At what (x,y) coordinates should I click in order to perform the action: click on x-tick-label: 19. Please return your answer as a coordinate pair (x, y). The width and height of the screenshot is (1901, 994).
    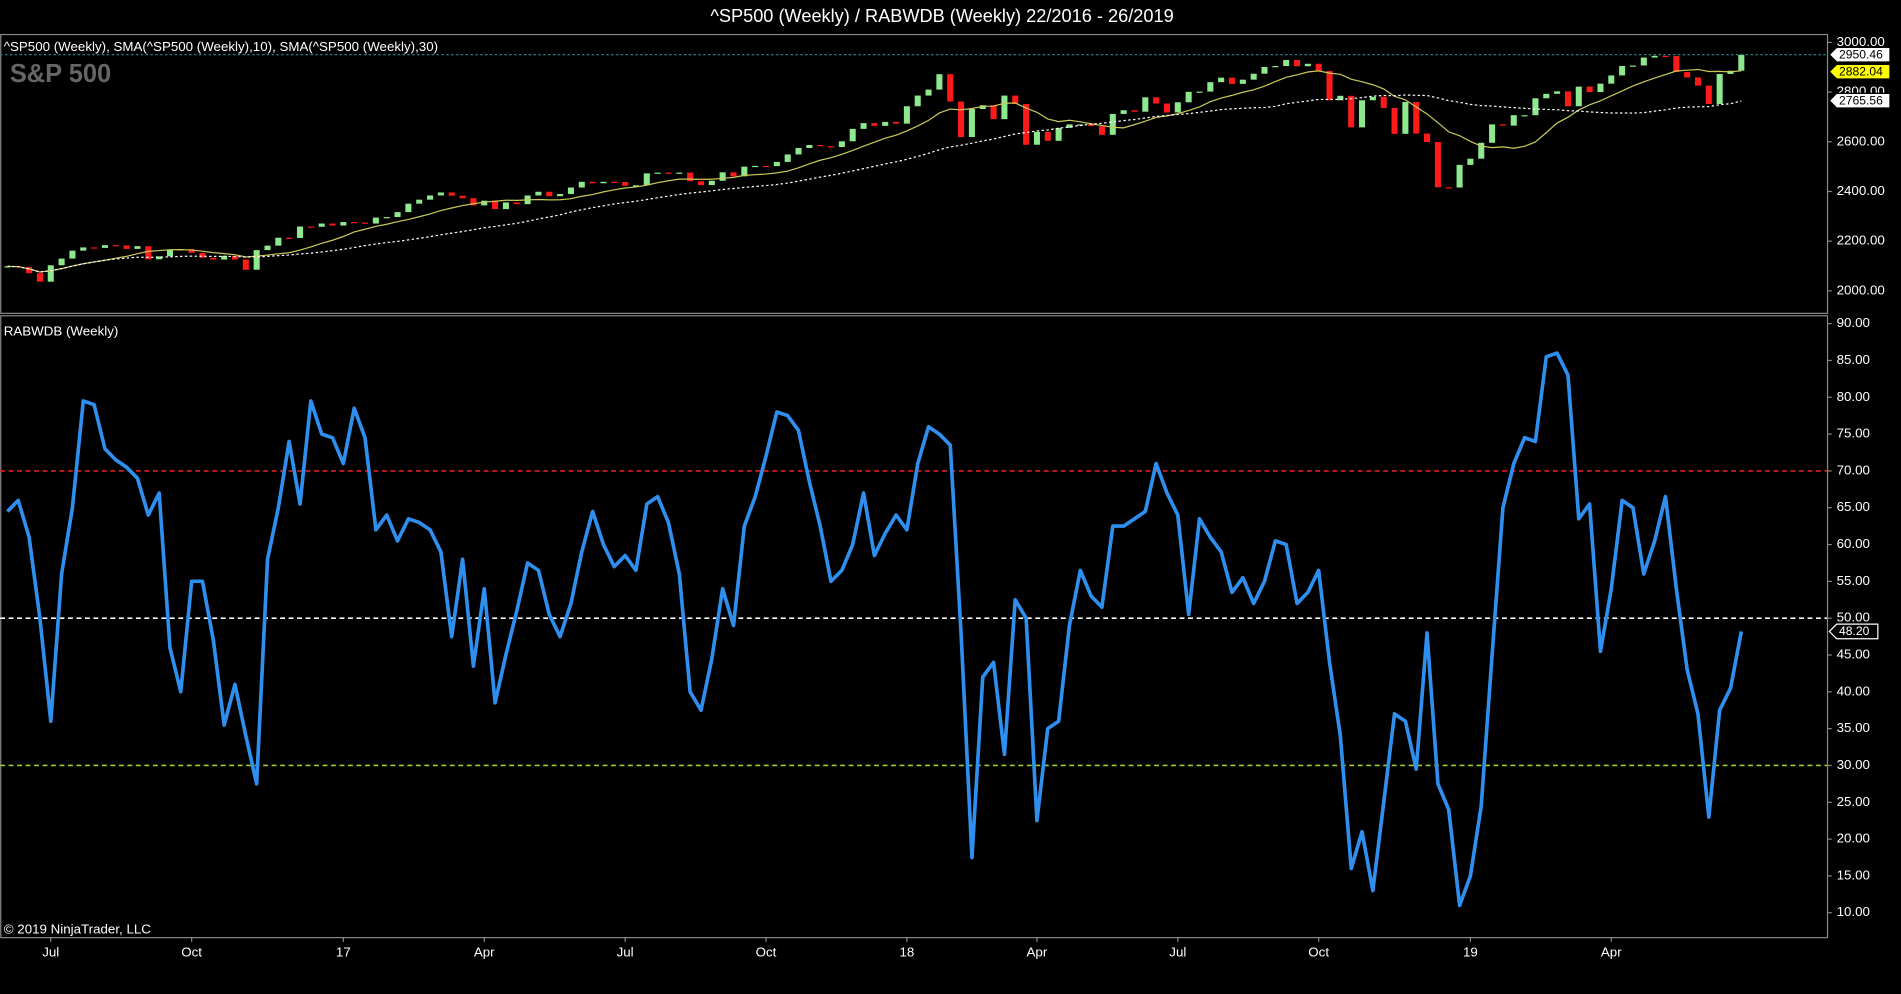
    Looking at the image, I should click on (1470, 951).